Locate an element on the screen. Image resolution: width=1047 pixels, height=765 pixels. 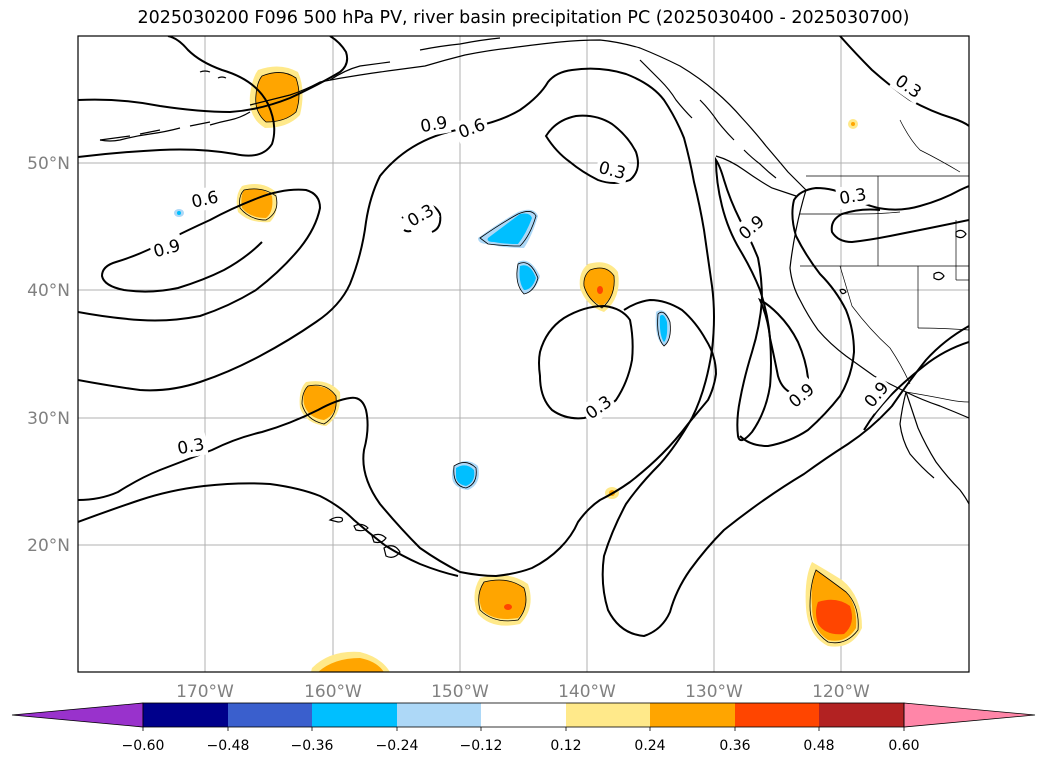
colorbar-extend-high is located at coordinates (969, 715).